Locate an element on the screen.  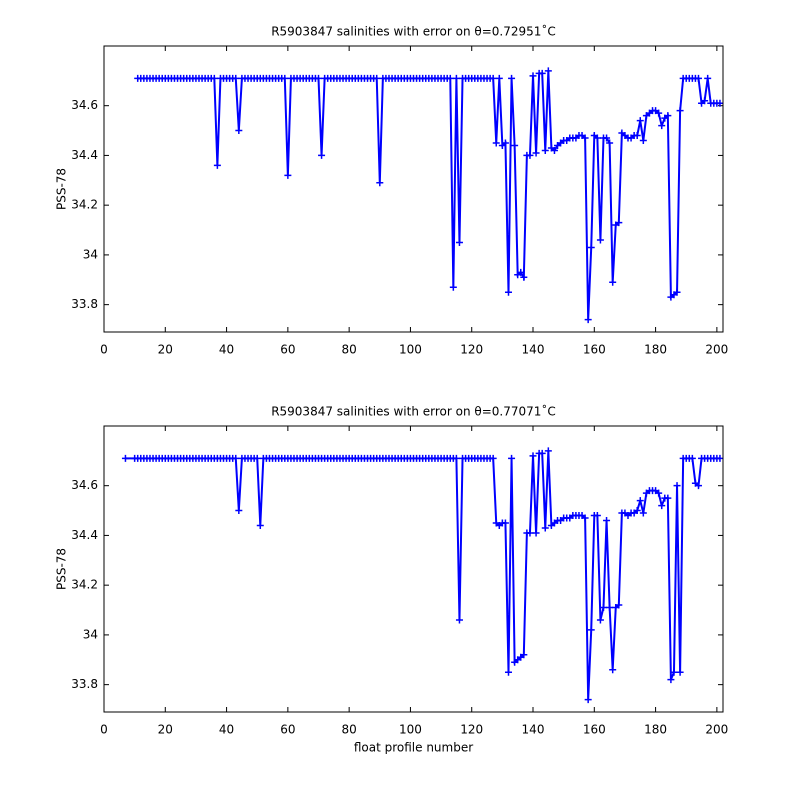
x-axis-label: float profile number is located at coordinates (413, 748).